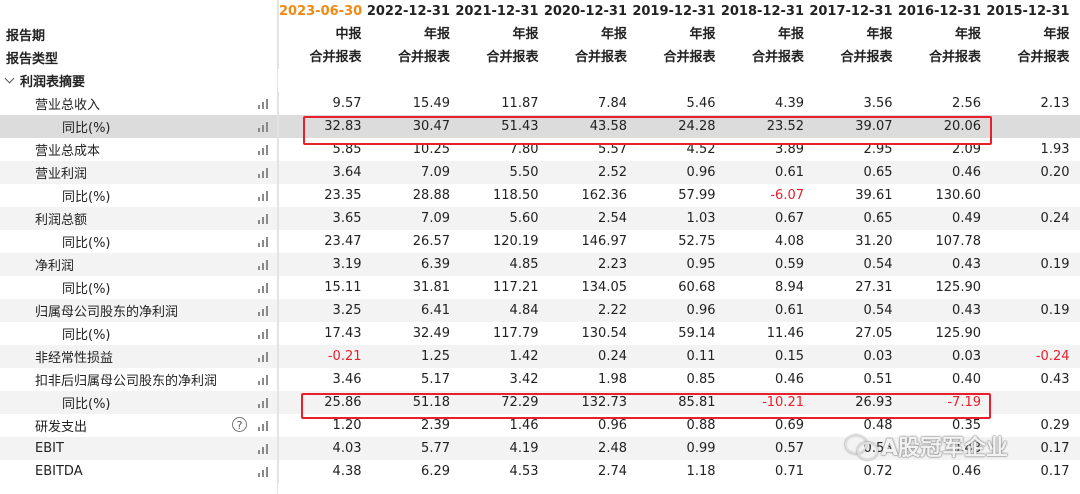 The width and height of the screenshot is (1080, 494). What do you see at coordinates (435, 356) in the screenshot?
I see `value-cell: 1.25` at bounding box center [435, 356].